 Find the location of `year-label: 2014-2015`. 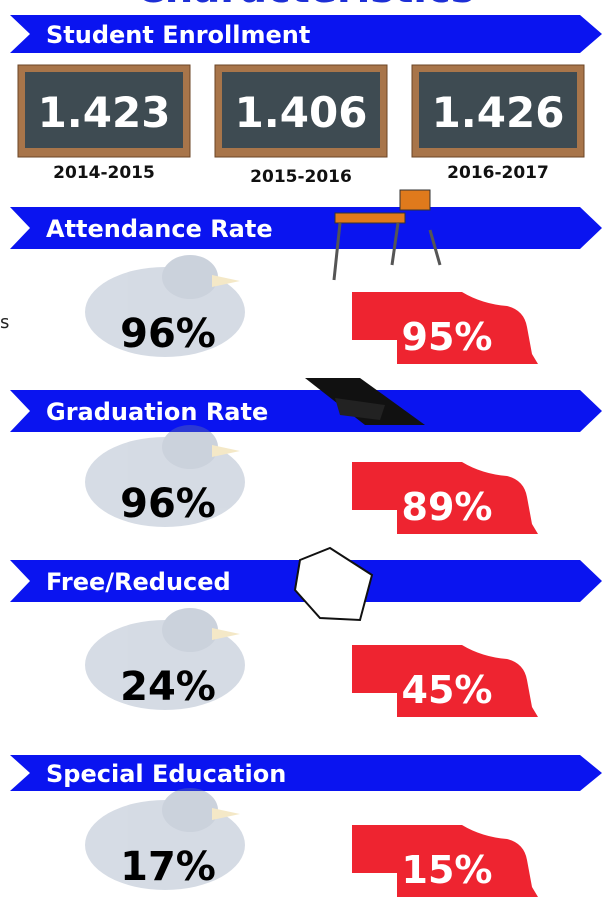

year-label: 2014-2015 is located at coordinates (104, 173).